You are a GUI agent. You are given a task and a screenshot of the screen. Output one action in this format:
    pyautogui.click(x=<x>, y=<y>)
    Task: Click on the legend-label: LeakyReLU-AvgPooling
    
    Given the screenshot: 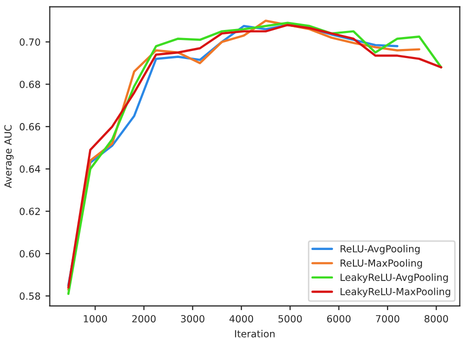 What is the action you would take?
    pyautogui.click(x=394, y=278)
    